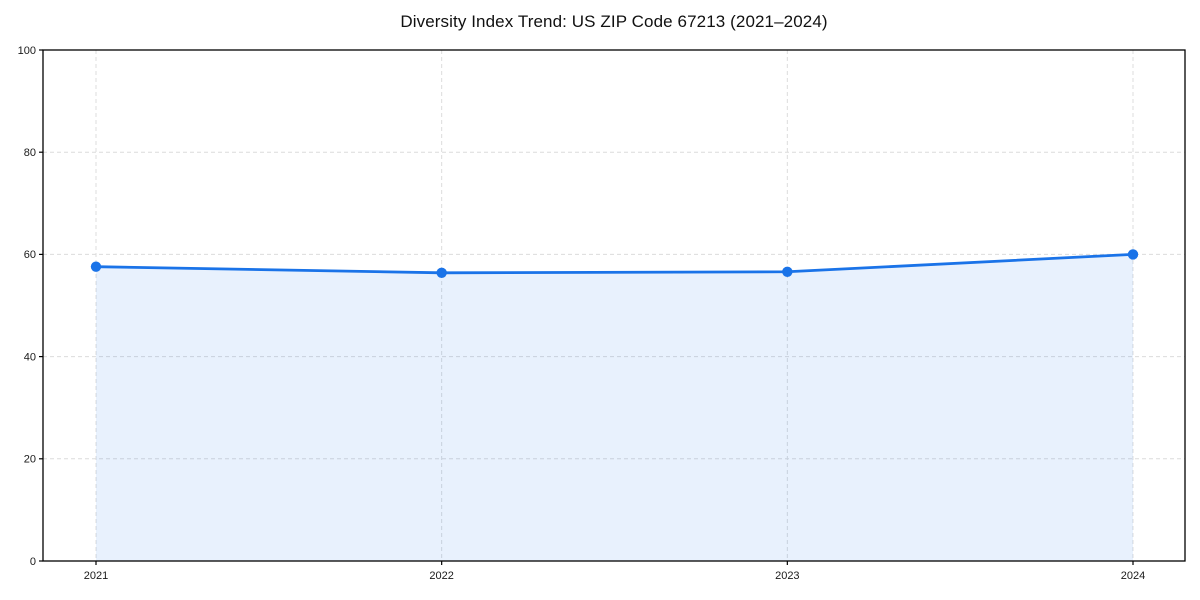 This screenshot has width=1200, height=600. What do you see at coordinates (787, 271) in the screenshot?
I see `data-point-2023` at bounding box center [787, 271].